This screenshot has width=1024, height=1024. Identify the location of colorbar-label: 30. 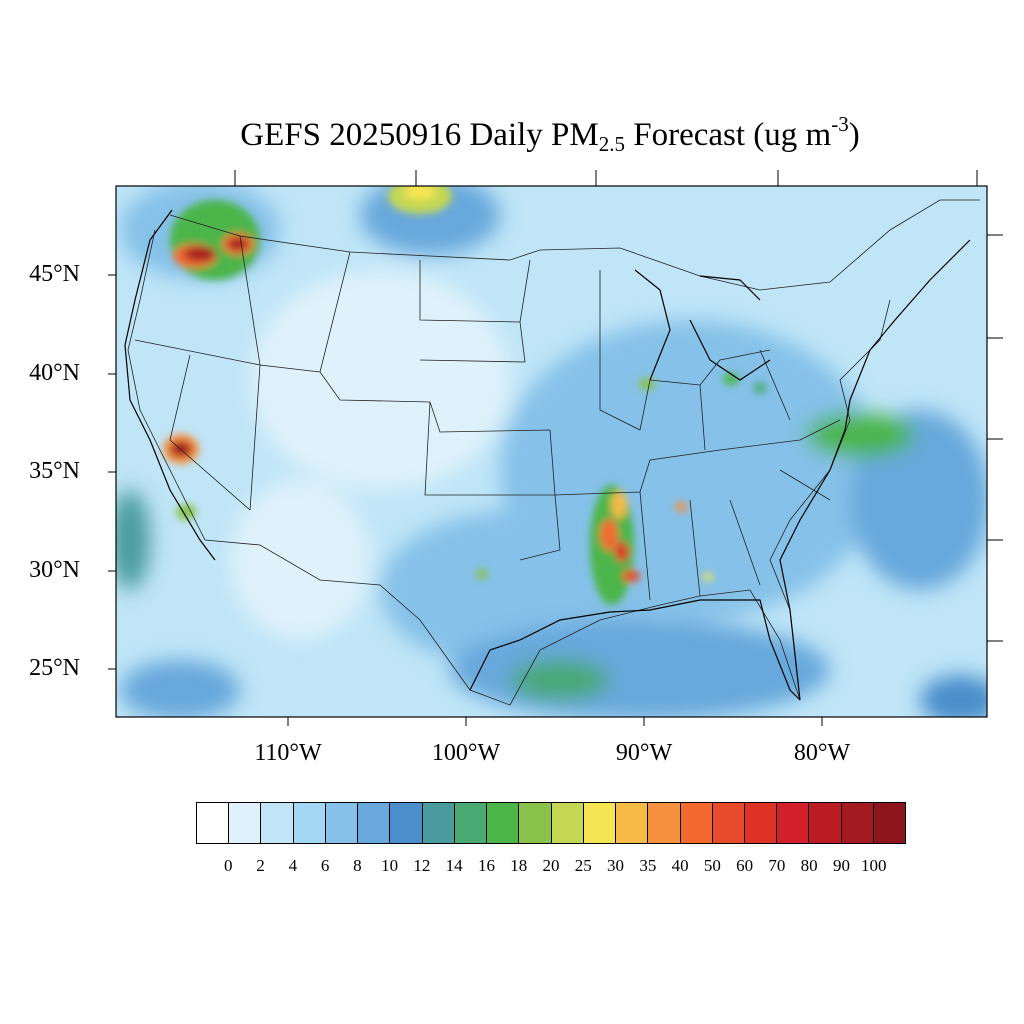
(616, 865).